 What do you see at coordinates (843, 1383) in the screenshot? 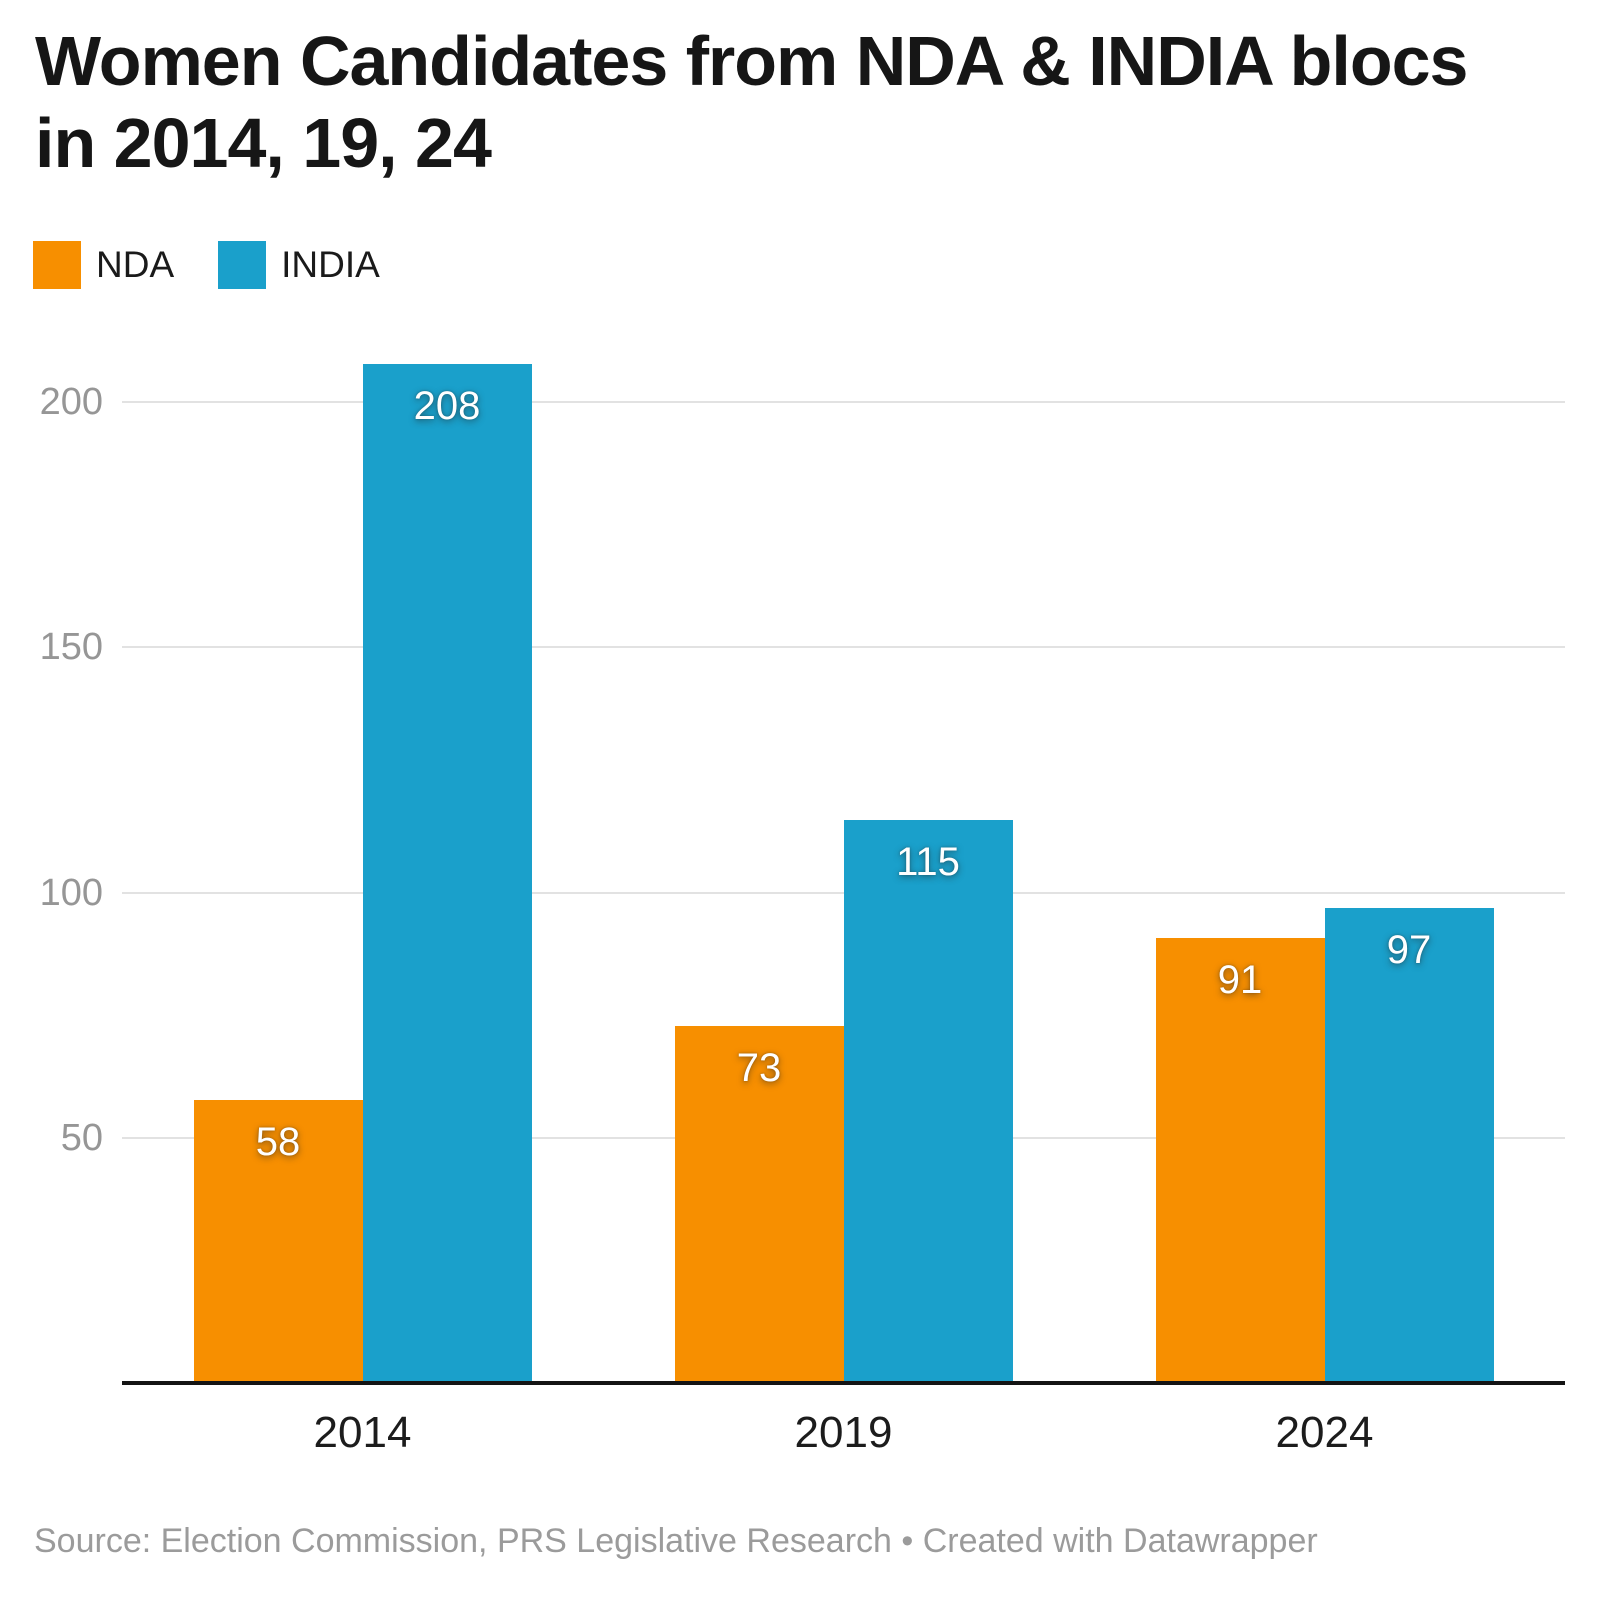
I see `x-axis-line` at bounding box center [843, 1383].